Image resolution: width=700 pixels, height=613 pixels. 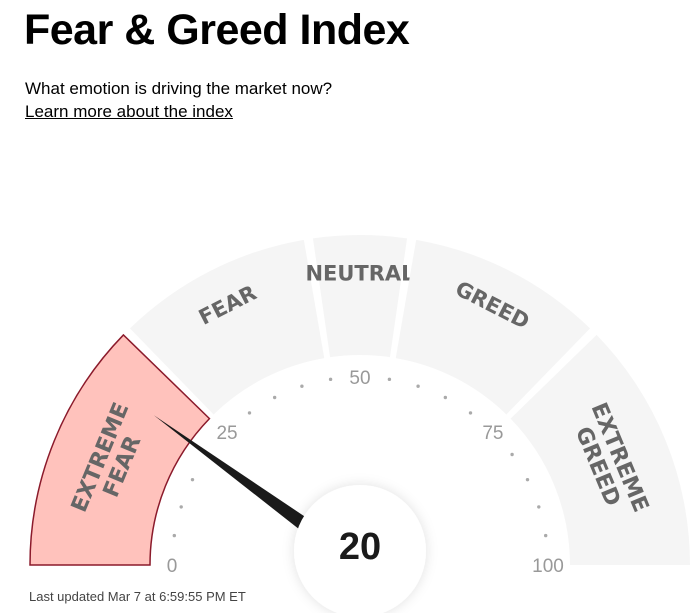 What do you see at coordinates (548, 566) in the screenshot?
I see `scale-label-100: 100` at bounding box center [548, 566].